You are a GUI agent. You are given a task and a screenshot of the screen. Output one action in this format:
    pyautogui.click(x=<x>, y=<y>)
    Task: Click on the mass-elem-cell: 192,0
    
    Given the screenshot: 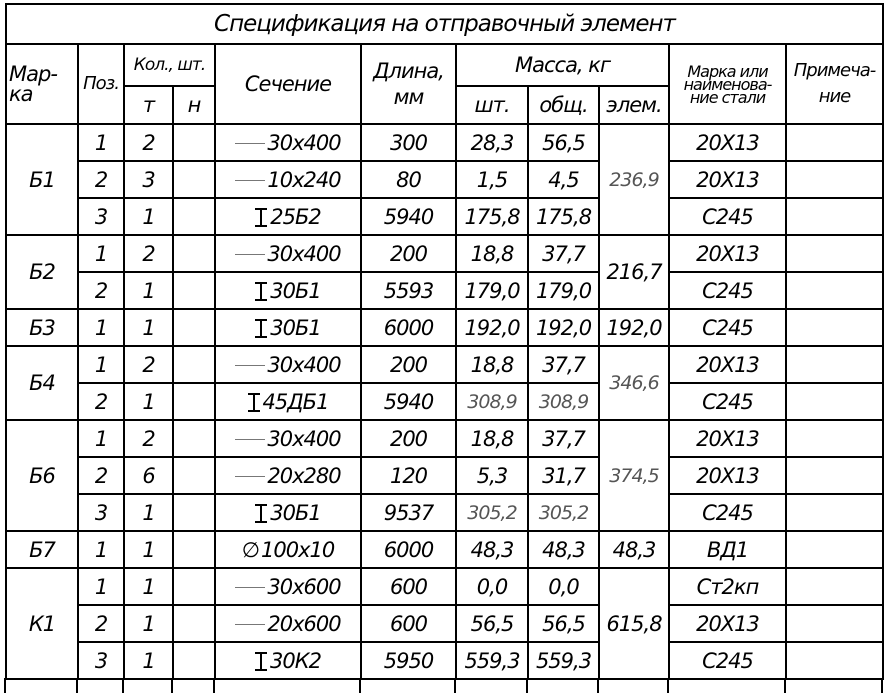 What is the action you would take?
    pyautogui.click(x=634, y=327)
    